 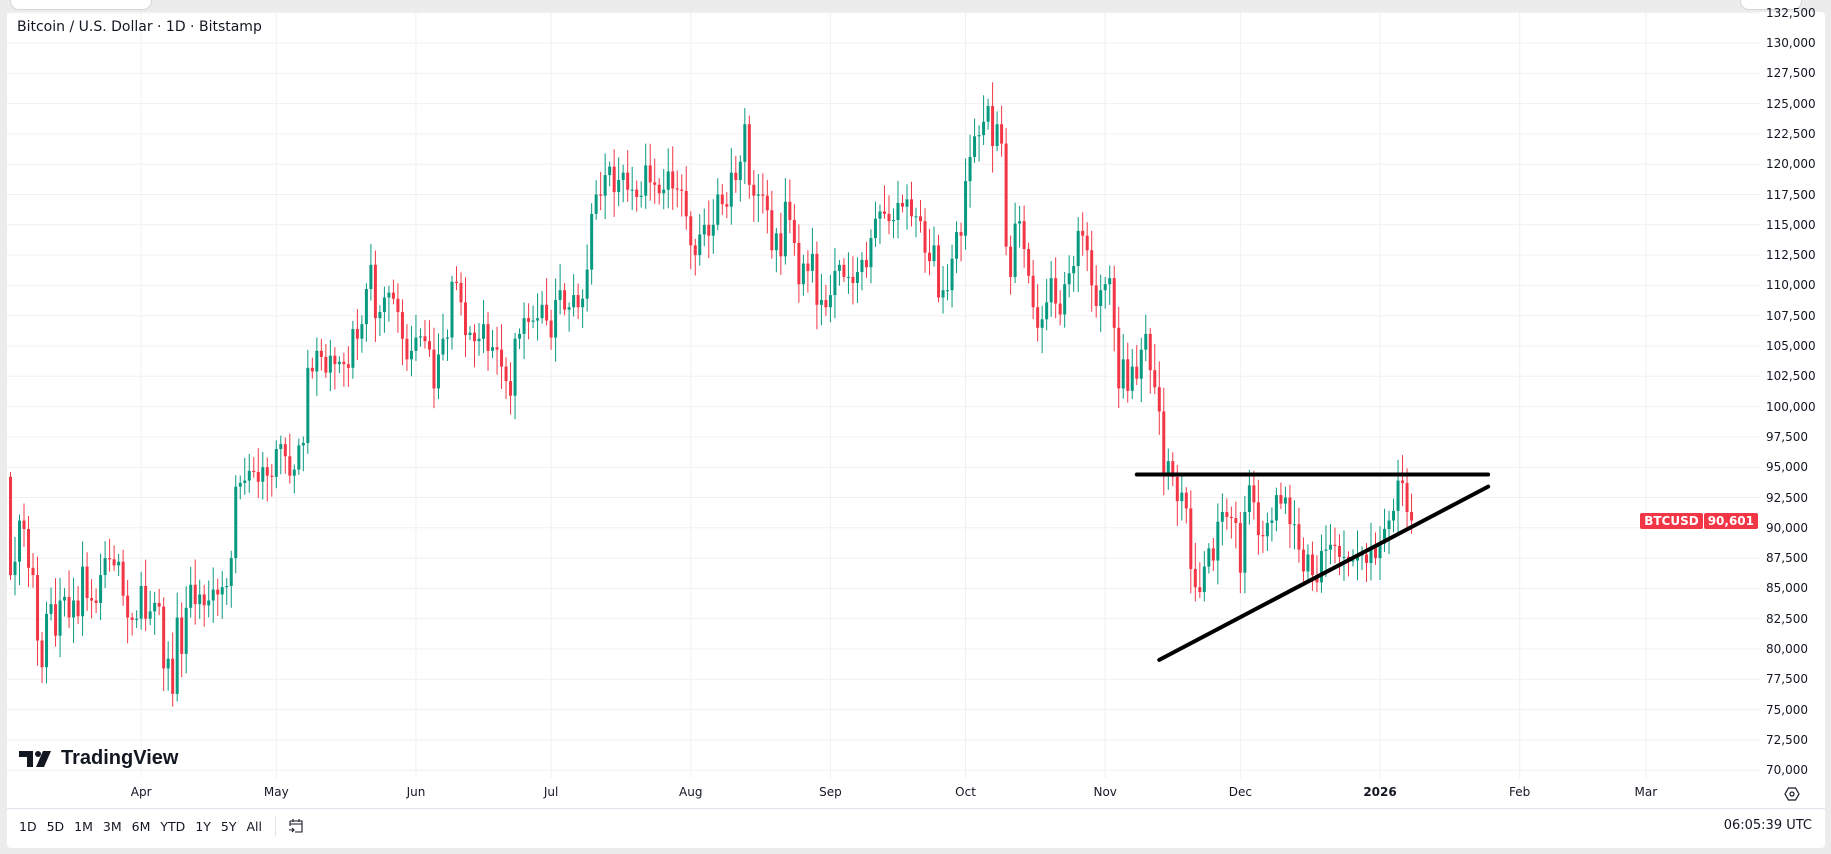 I want to click on range-1m-button: 1M, so click(x=83, y=826).